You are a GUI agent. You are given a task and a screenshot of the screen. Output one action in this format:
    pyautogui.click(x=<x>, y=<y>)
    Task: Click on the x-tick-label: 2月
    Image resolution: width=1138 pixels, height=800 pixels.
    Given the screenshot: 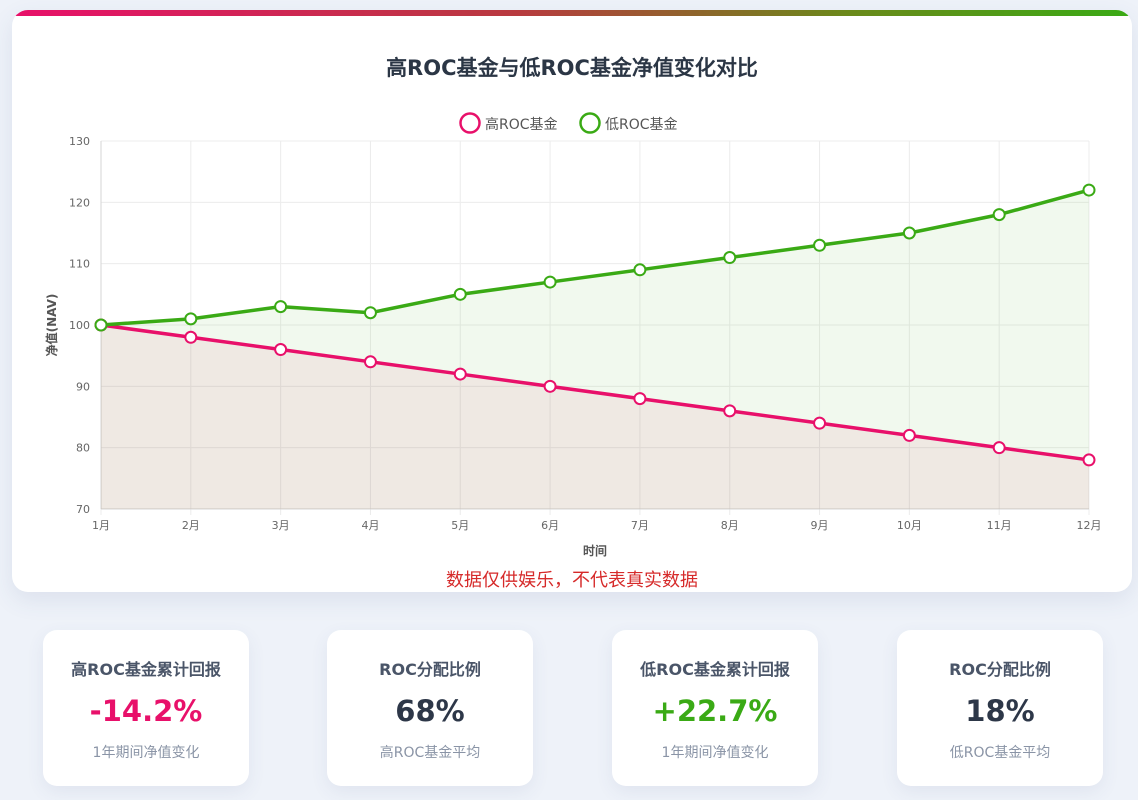 What is the action you would take?
    pyautogui.click(x=191, y=525)
    